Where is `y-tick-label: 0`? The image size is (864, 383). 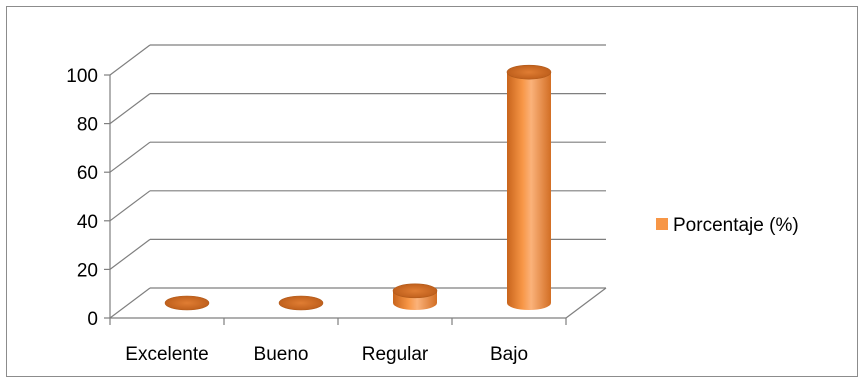 y-tick-label: 0 is located at coordinates (92, 319).